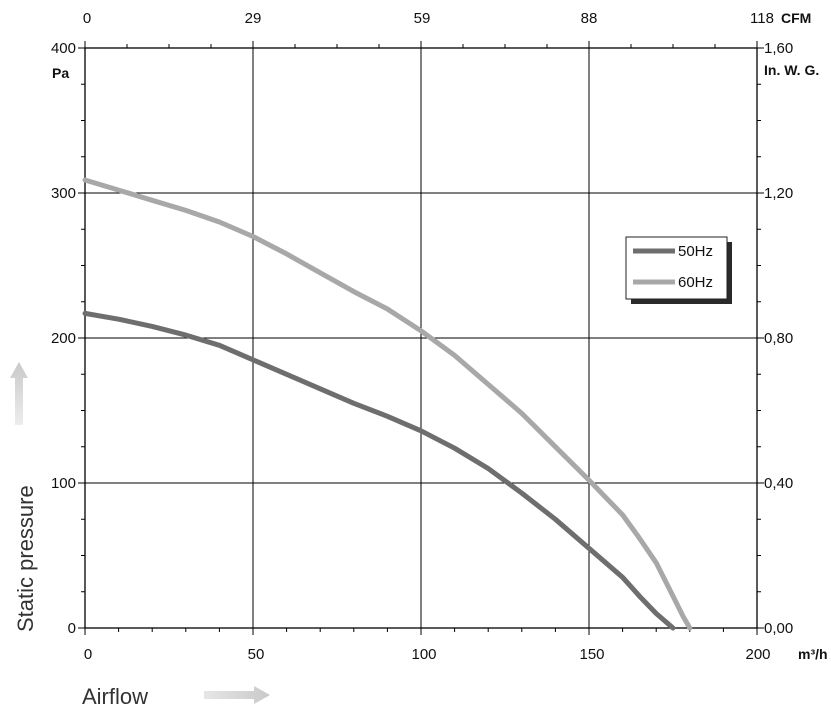 The height and width of the screenshot is (715, 831). Describe the element at coordinates (778, 338) in the screenshot. I see `y2-tick-label: 0,80` at that location.